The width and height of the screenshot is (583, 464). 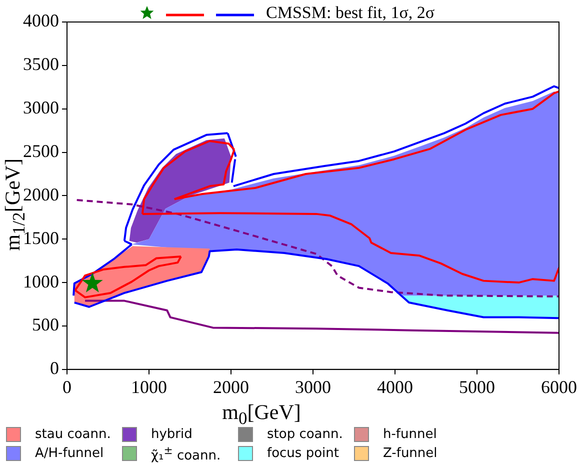 What do you see at coordinates (149, 386) in the screenshot?
I see `x-tick-label: 1000` at bounding box center [149, 386].